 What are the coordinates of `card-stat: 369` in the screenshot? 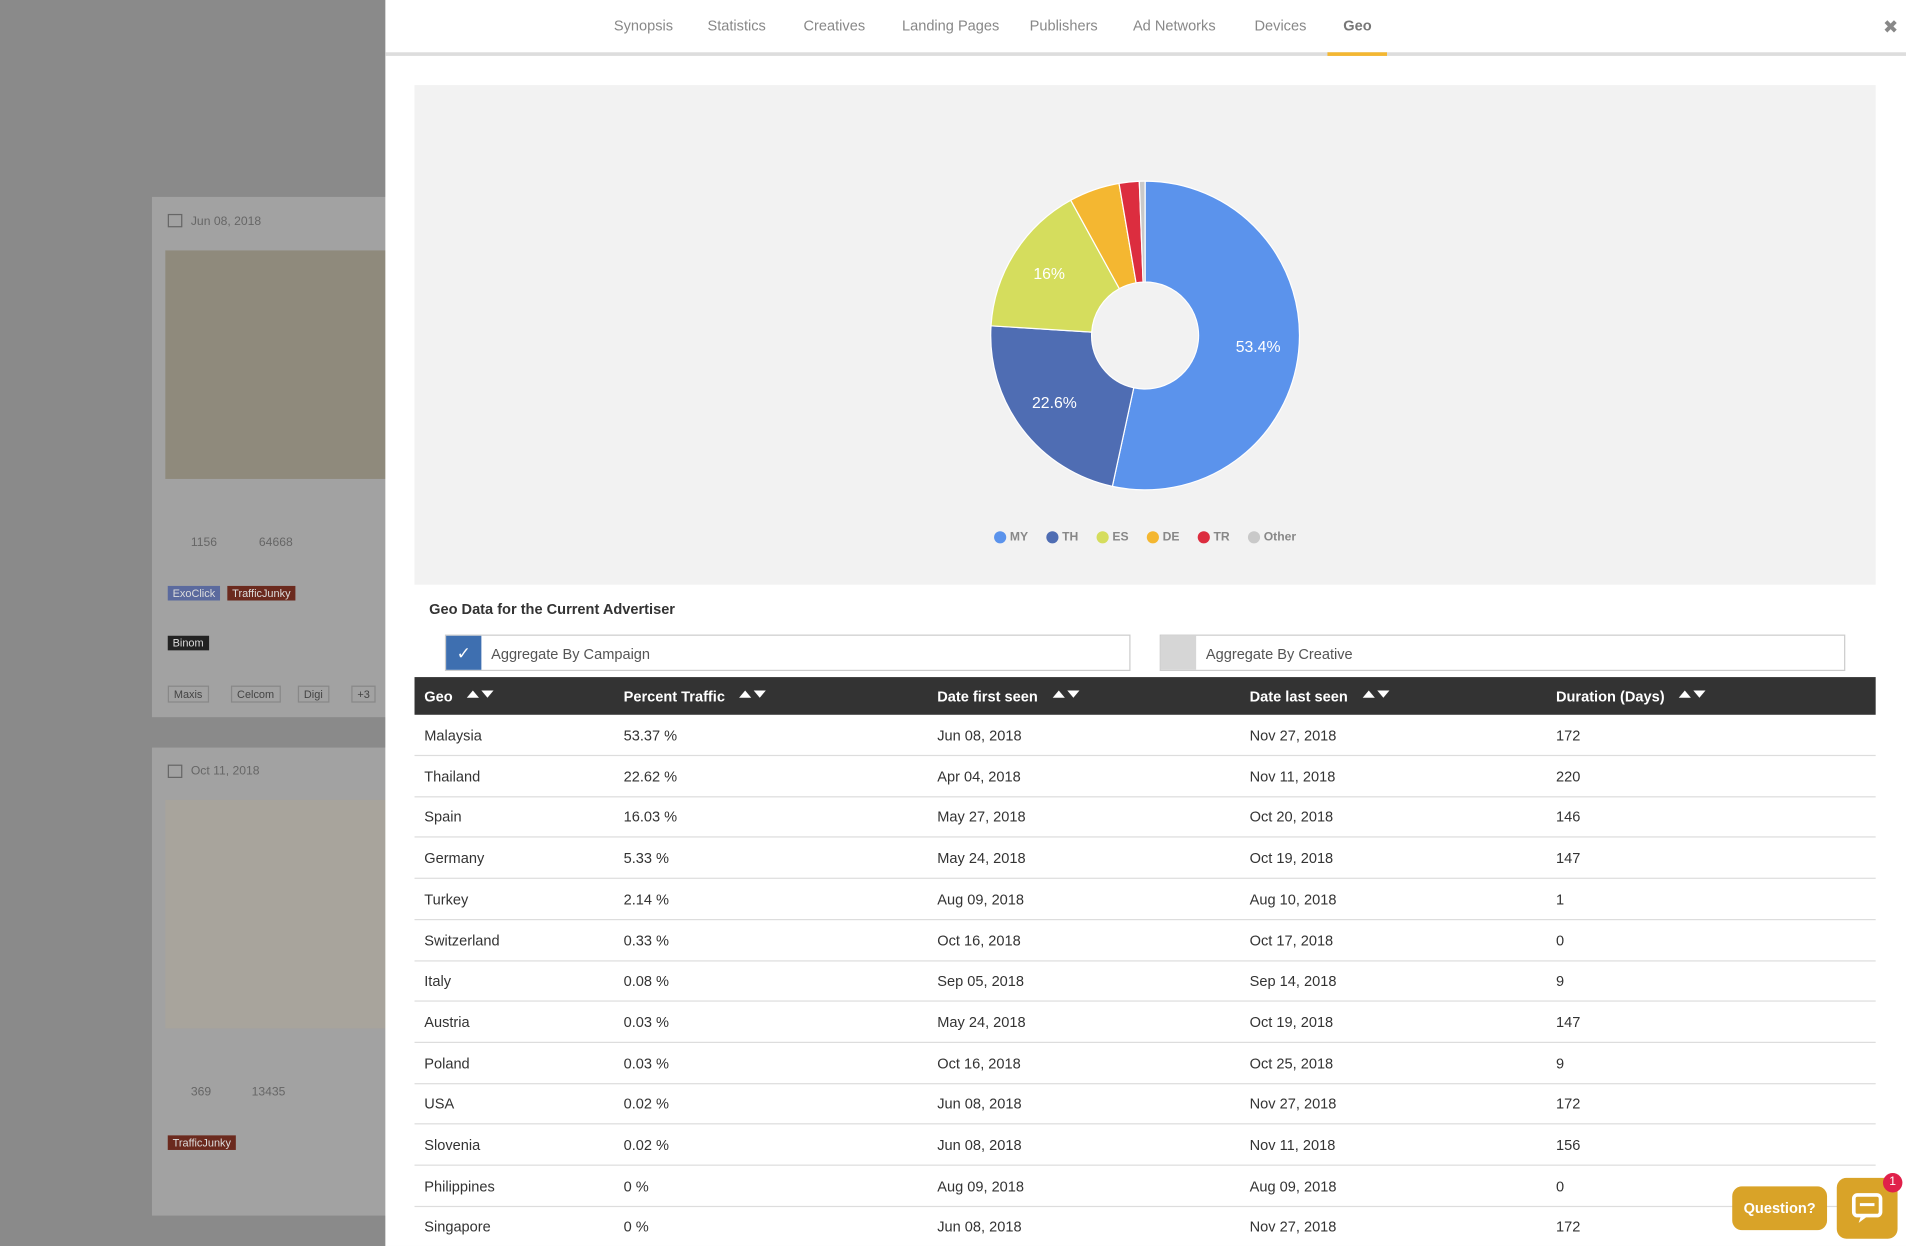 It's located at (201, 1092).